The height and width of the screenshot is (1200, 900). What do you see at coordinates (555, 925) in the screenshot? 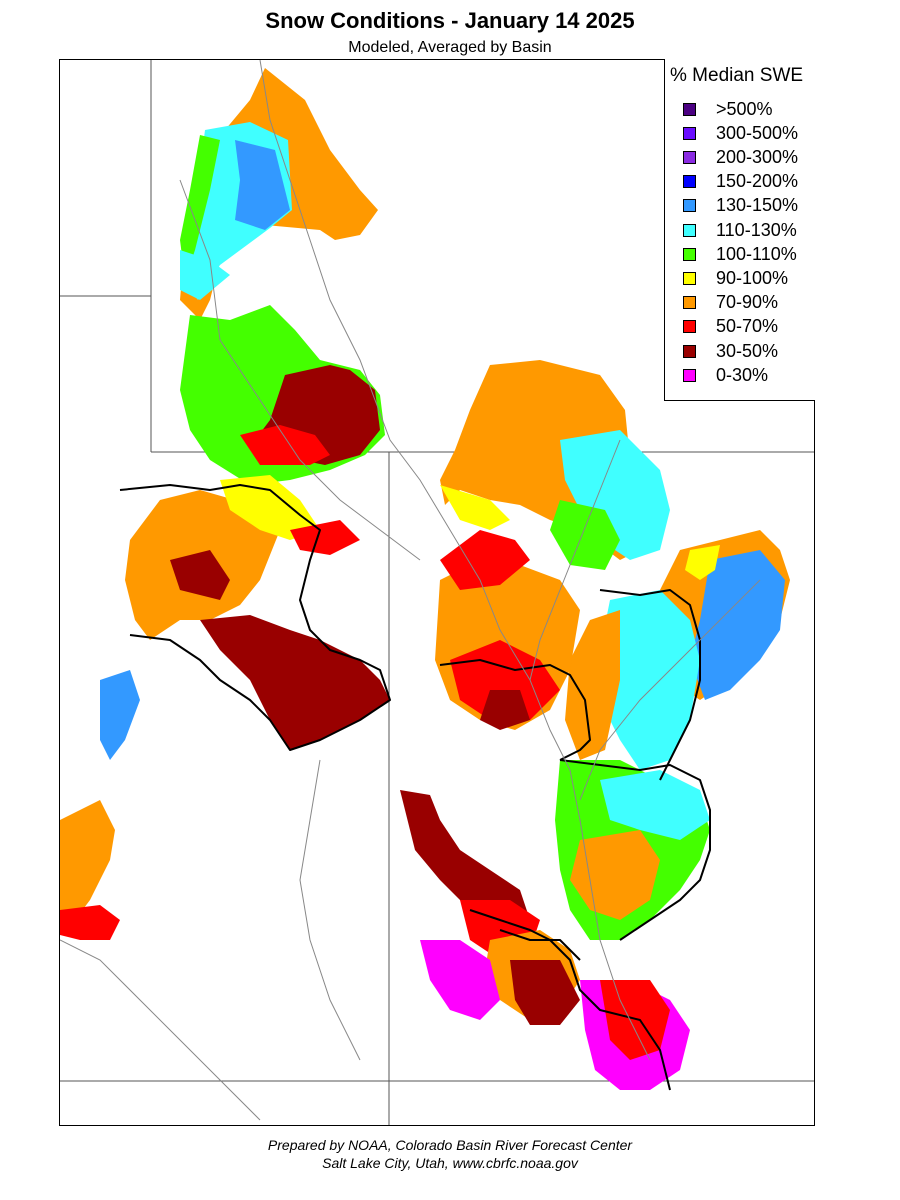
I see `southern-basins` at bounding box center [555, 925].